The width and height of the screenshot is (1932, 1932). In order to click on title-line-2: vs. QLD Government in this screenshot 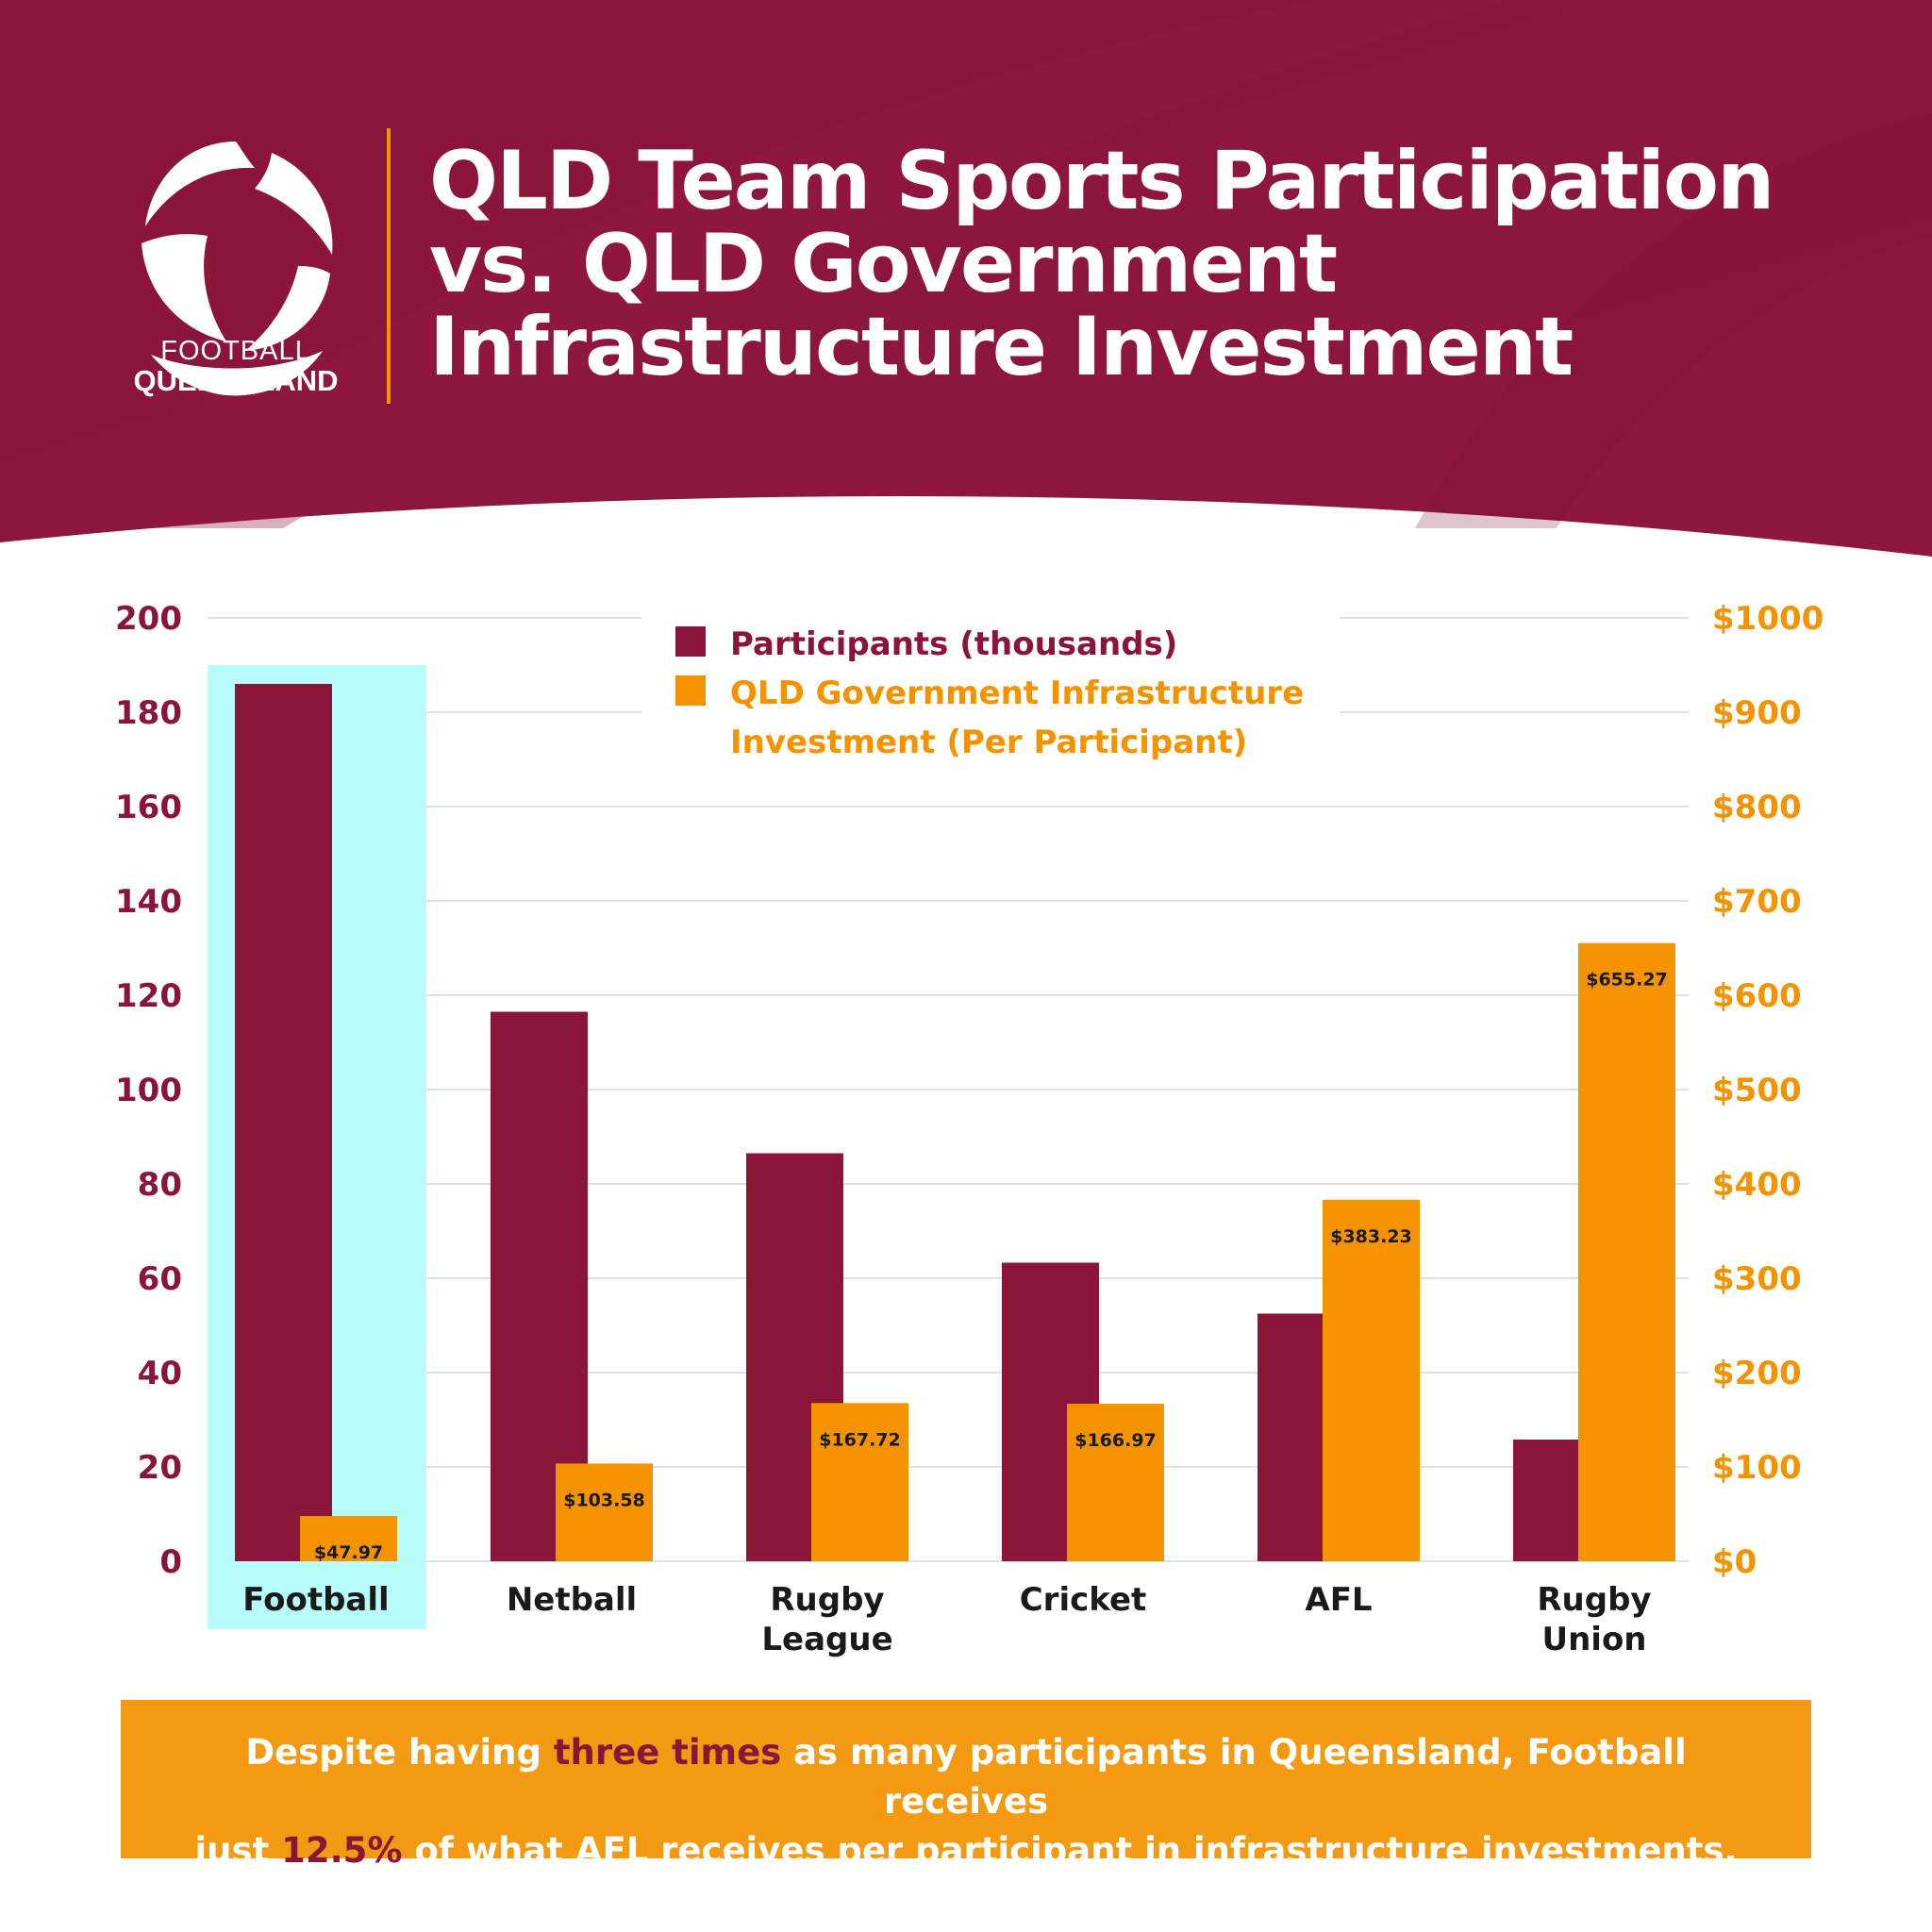, I will do `click(883, 264)`.